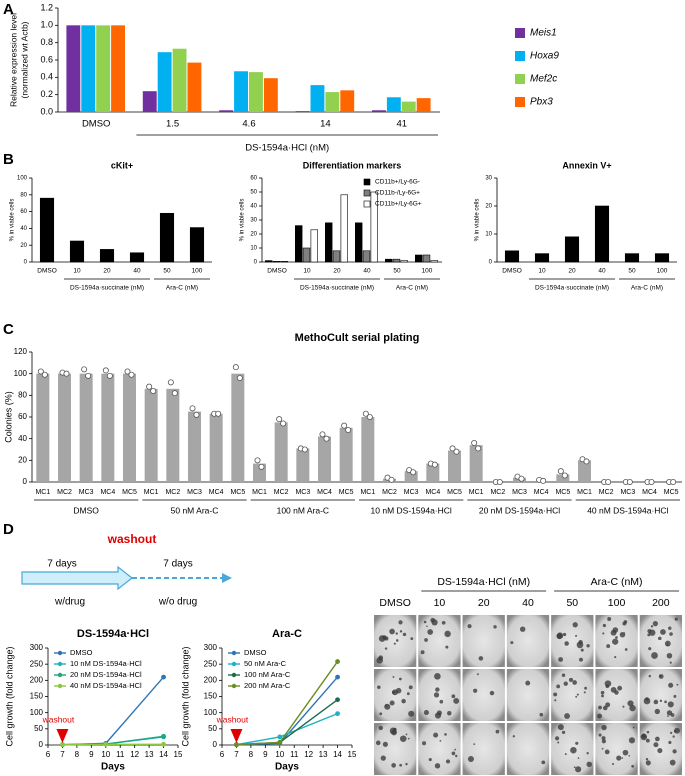  Describe the element at coordinates (256, 263) in the screenshot. I see `y-tick-label: 0` at that location.